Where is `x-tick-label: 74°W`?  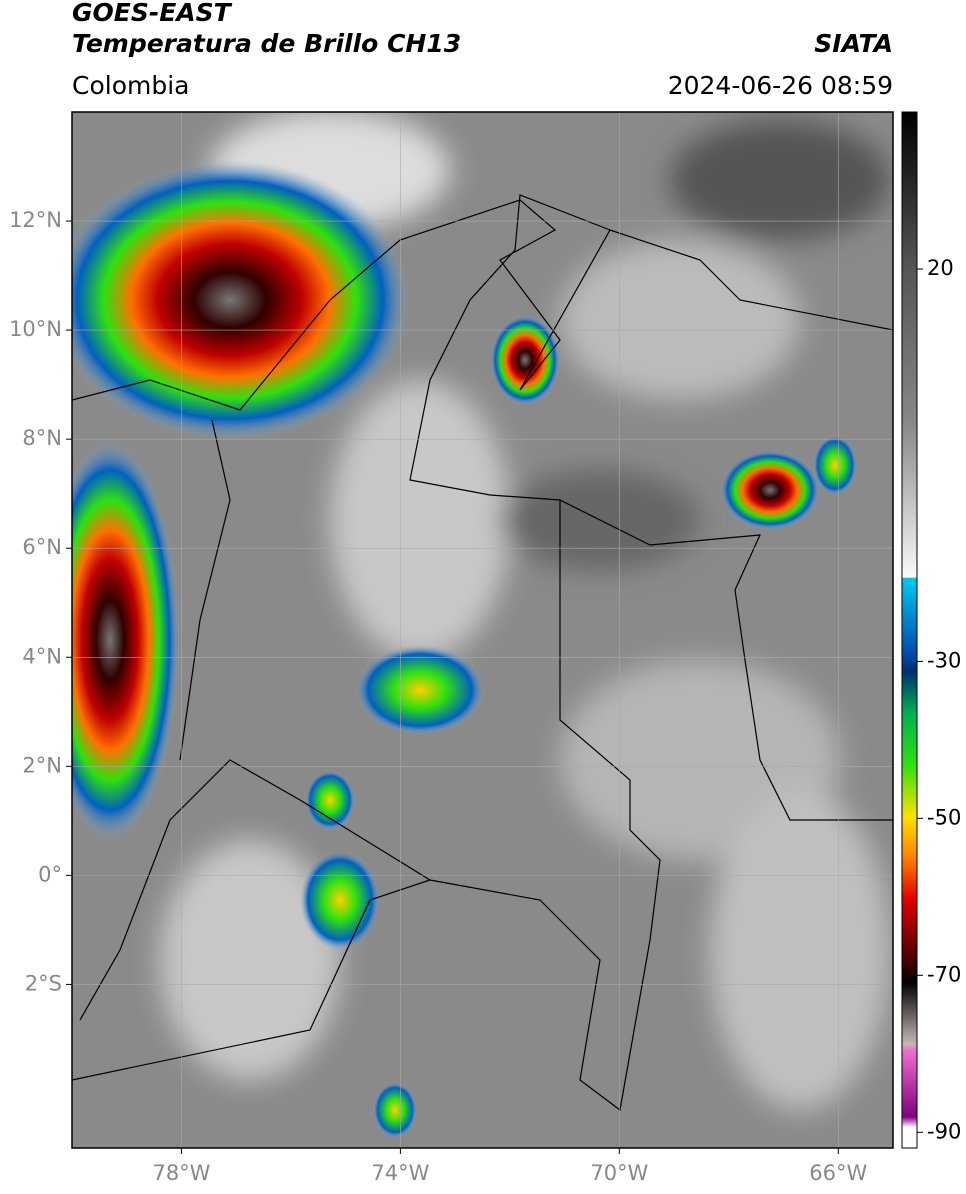
x-tick-label: 74°W is located at coordinates (400, 1173).